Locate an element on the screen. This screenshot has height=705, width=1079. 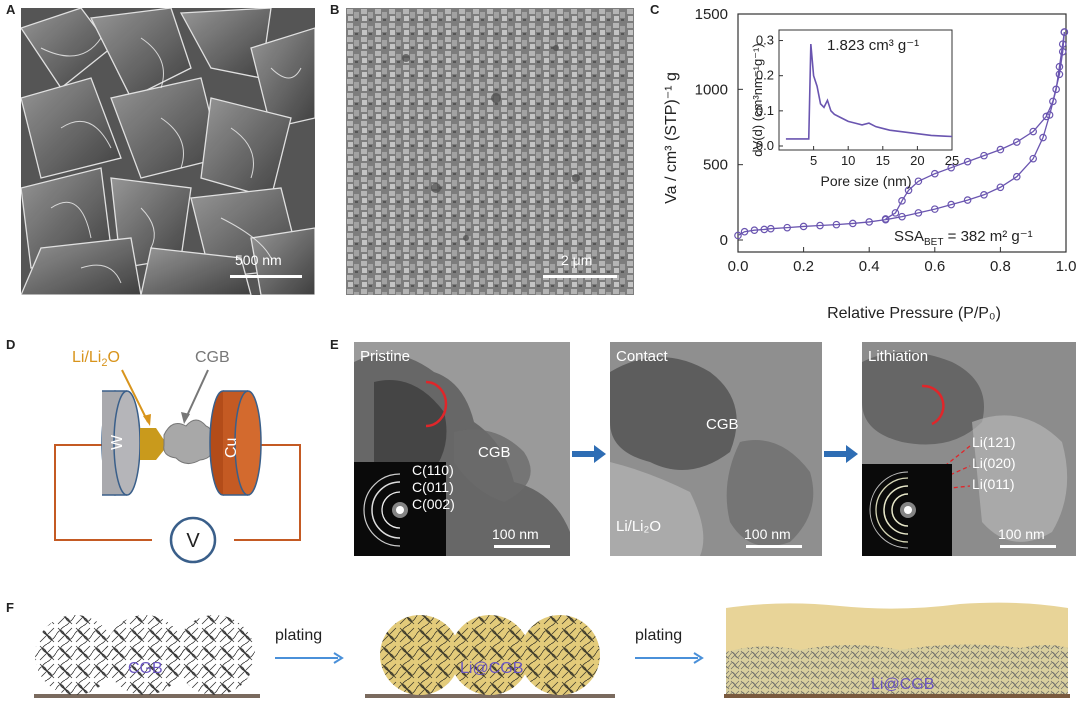
ssa-annotation: SSABET = 382 m² g⁻¹ is located at coordinates (963, 238).